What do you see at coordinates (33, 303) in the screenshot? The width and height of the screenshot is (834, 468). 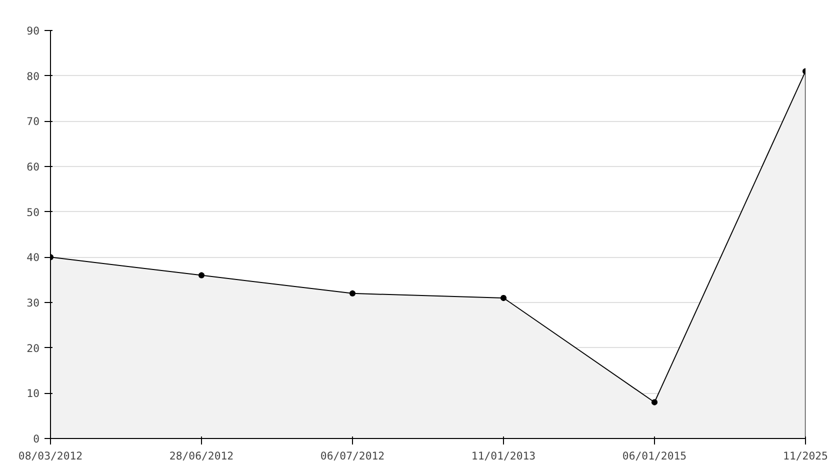 I see `y-tick-label: 30` at bounding box center [33, 303].